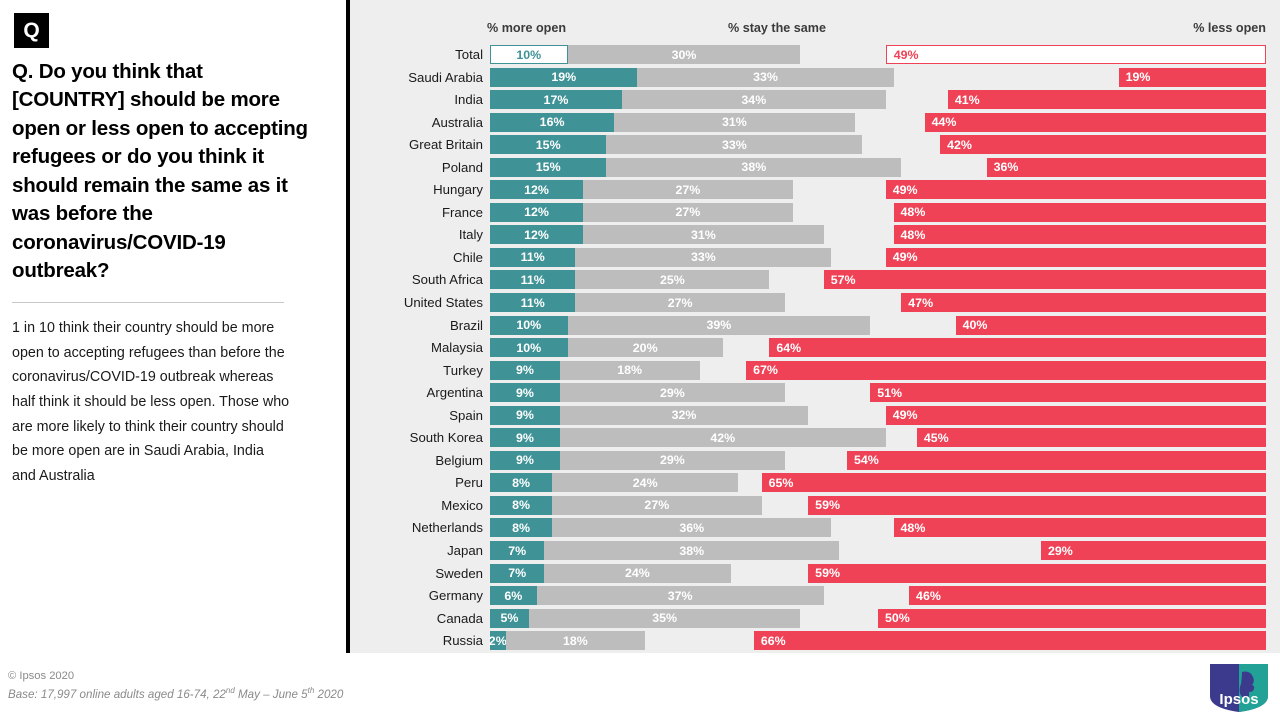 The image size is (1280, 720). I want to click on bar-value-more-open: 16%, so click(552, 122).